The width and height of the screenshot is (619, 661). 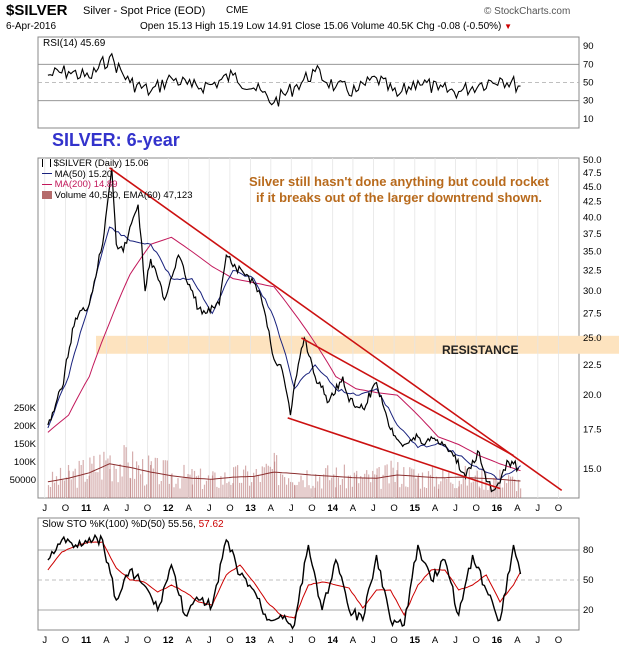 I want to click on volume-tick-label: 250K, so click(x=25, y=408).